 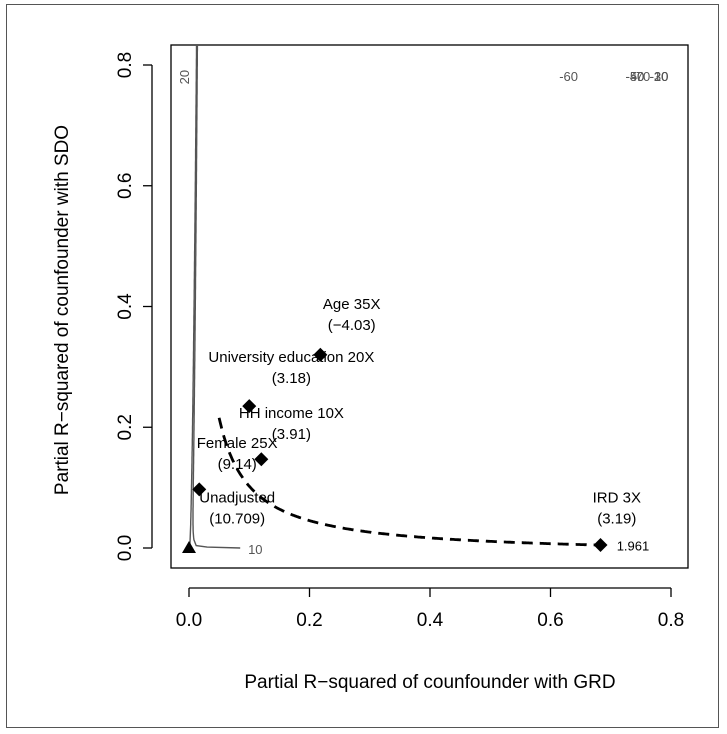 I want to click on threshold-line, so click(x=411, y=482).